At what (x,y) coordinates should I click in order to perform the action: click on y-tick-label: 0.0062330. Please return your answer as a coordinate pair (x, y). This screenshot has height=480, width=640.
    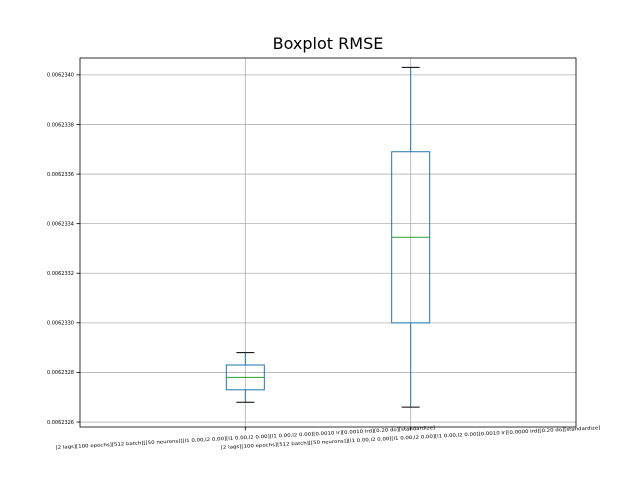
    Looking at the image, I should click on (60, 324).